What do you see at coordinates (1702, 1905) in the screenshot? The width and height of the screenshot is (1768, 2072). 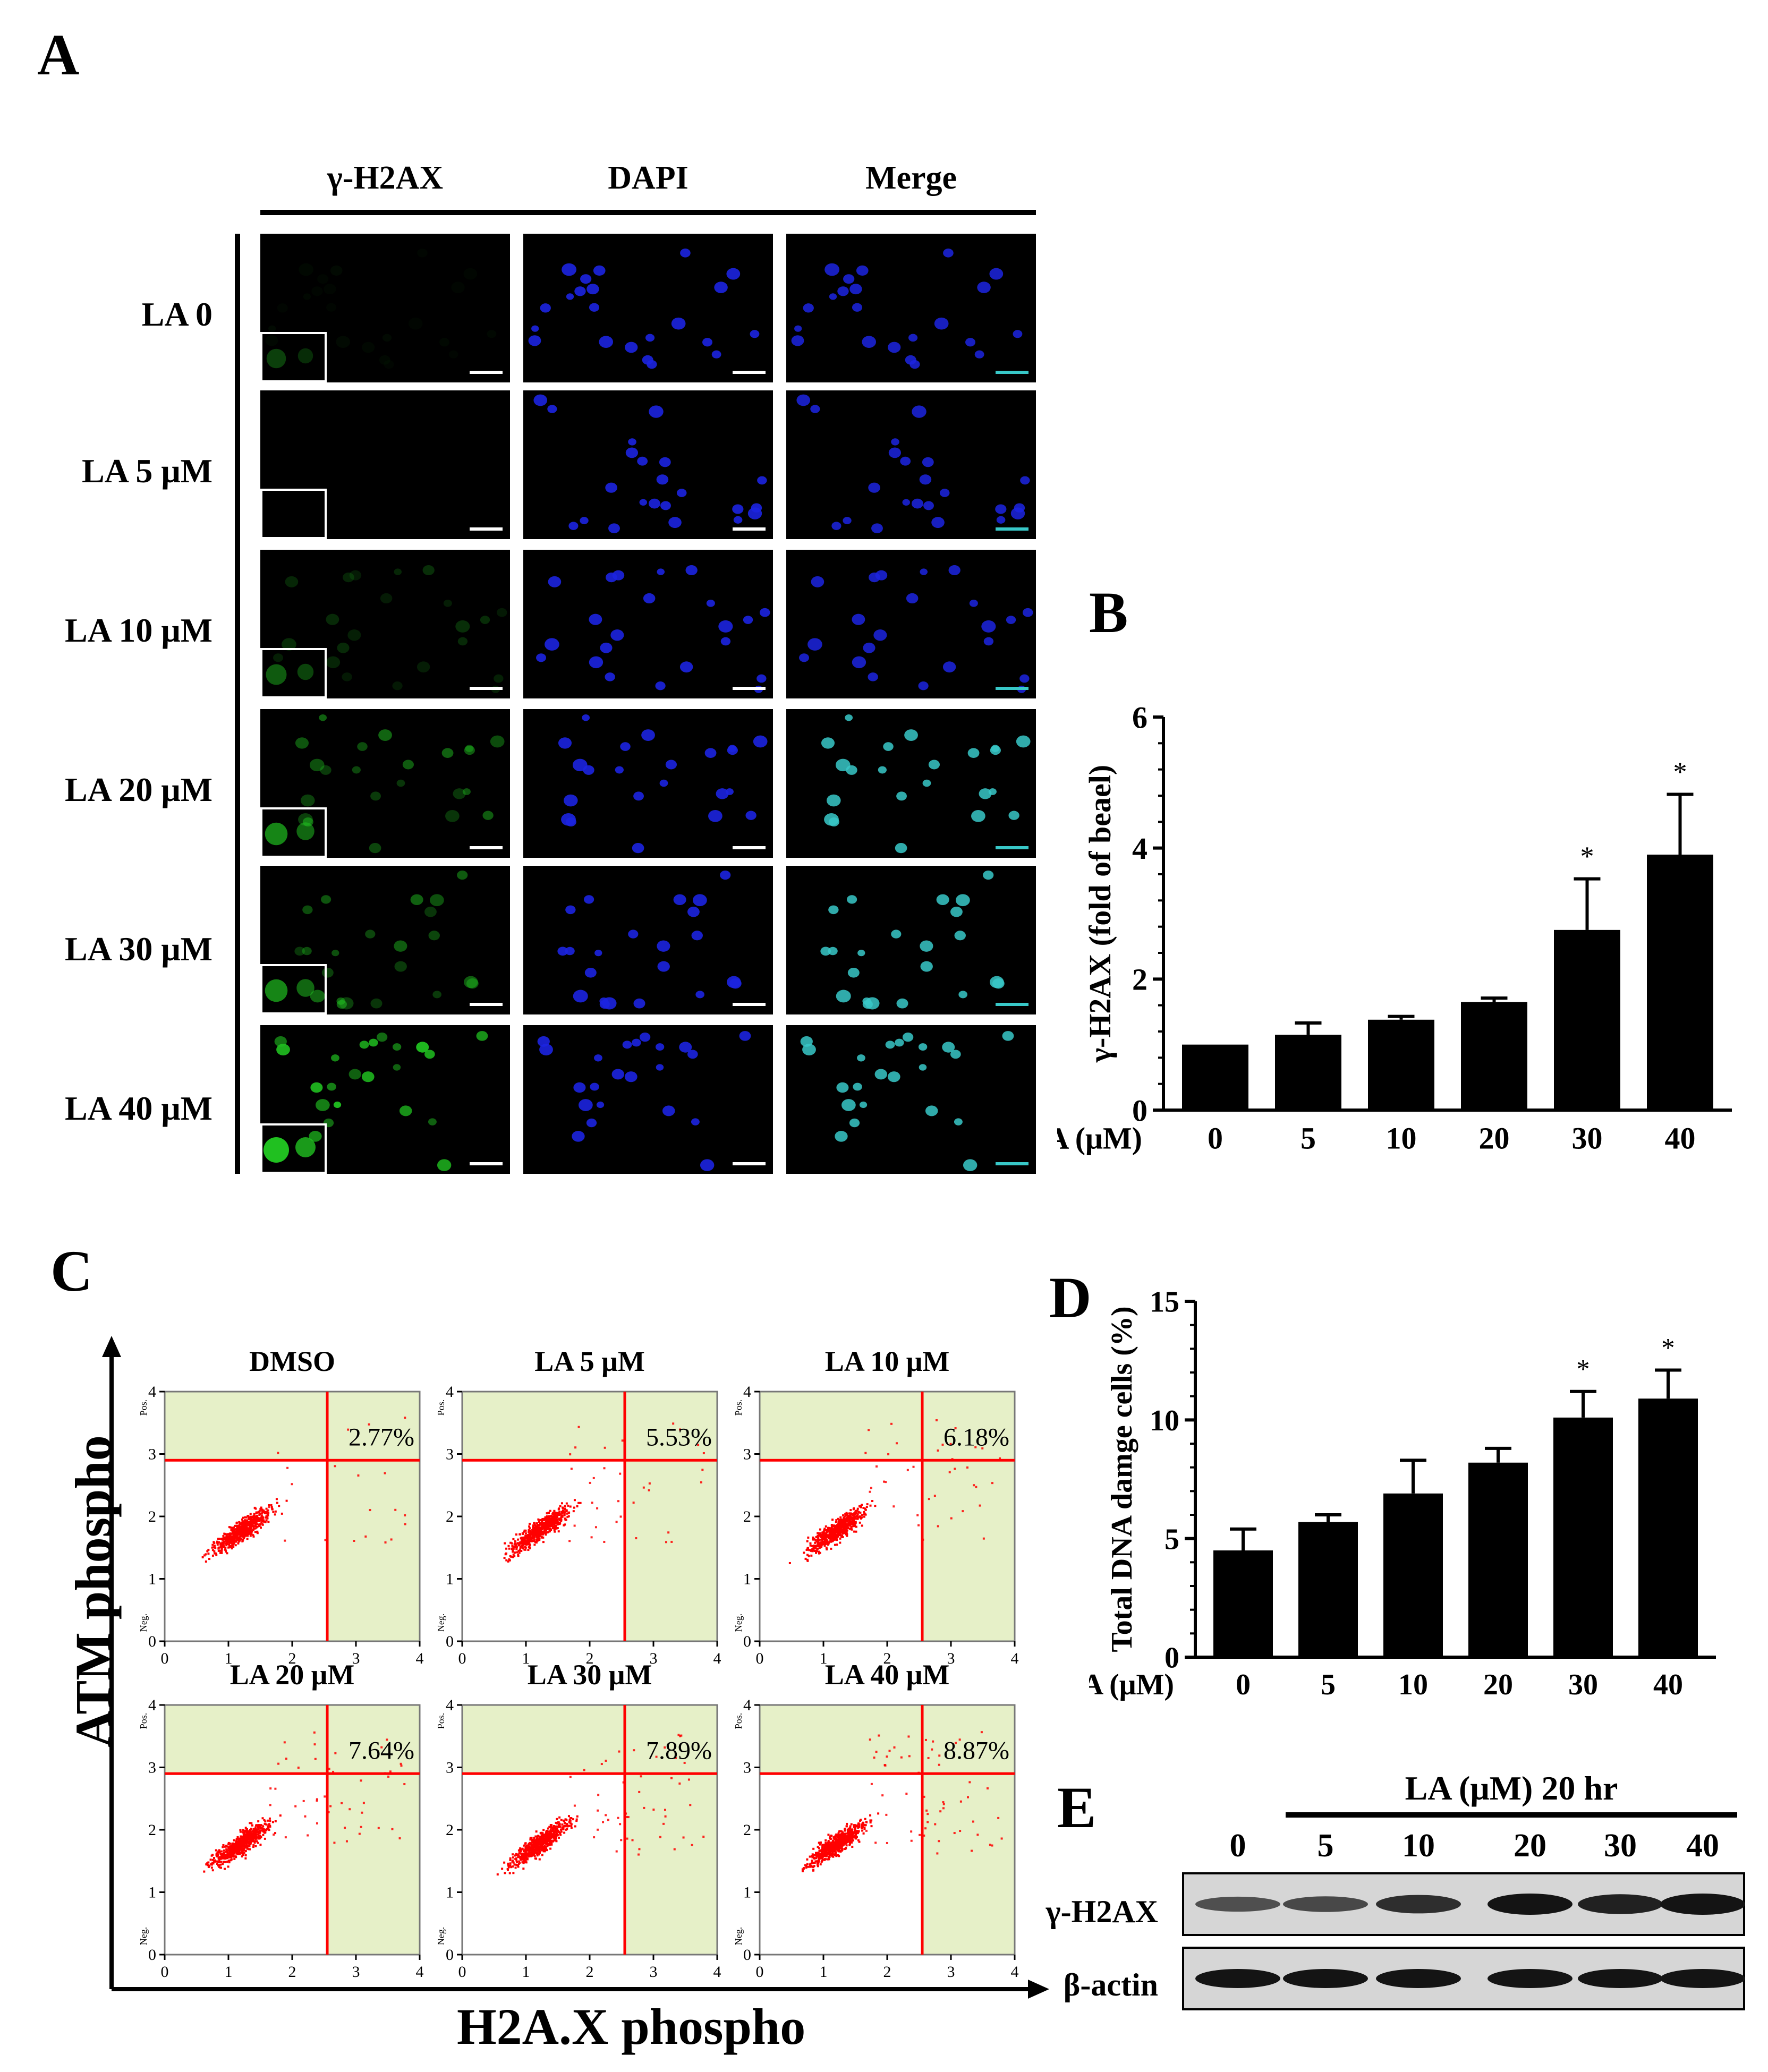 I see `blot-band` at bounding box center [1702, 1905].